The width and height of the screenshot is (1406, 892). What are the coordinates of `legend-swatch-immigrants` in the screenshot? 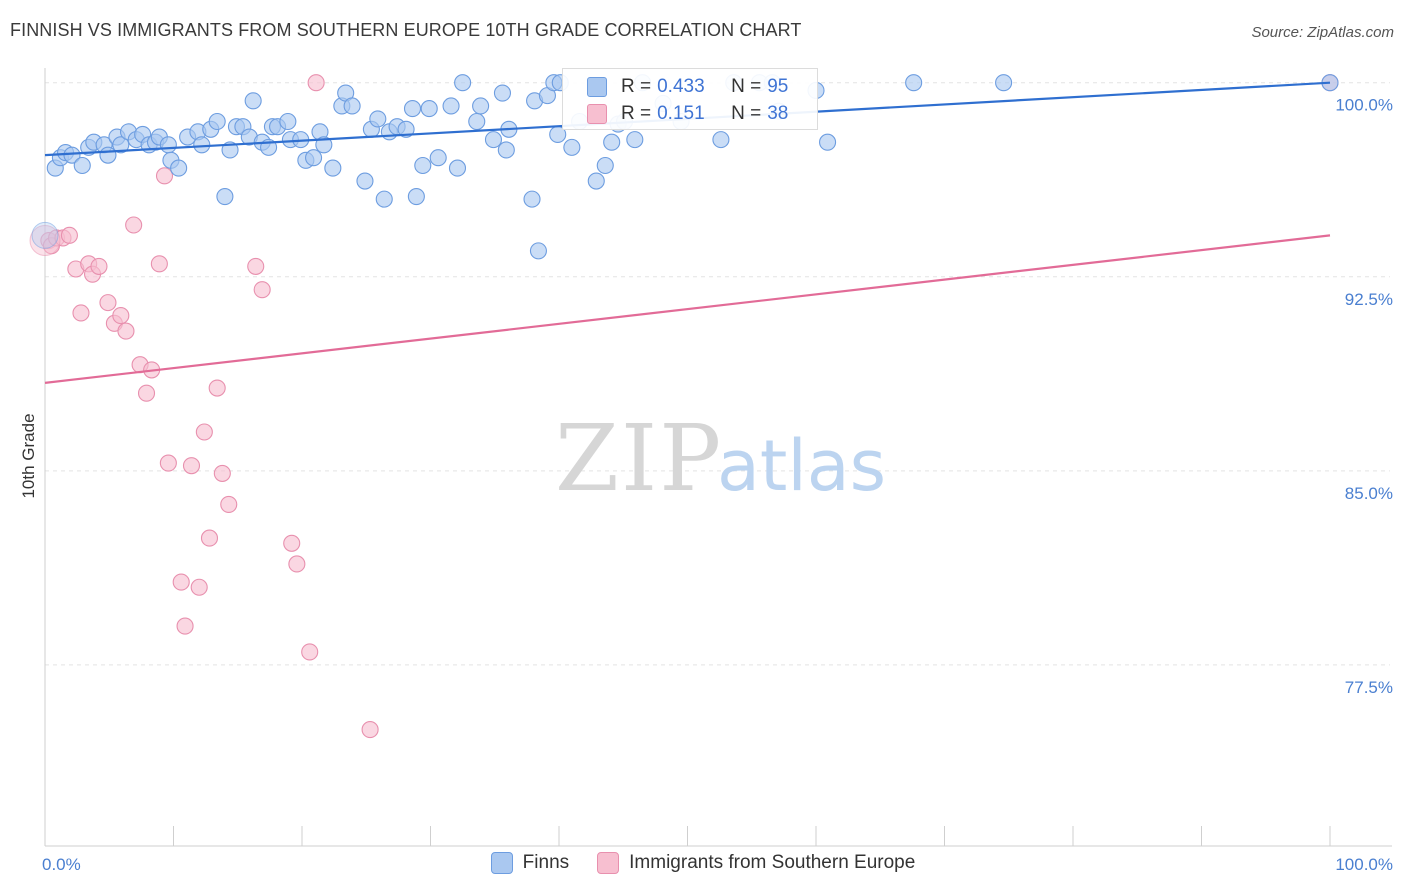 It's located at (597, 114).